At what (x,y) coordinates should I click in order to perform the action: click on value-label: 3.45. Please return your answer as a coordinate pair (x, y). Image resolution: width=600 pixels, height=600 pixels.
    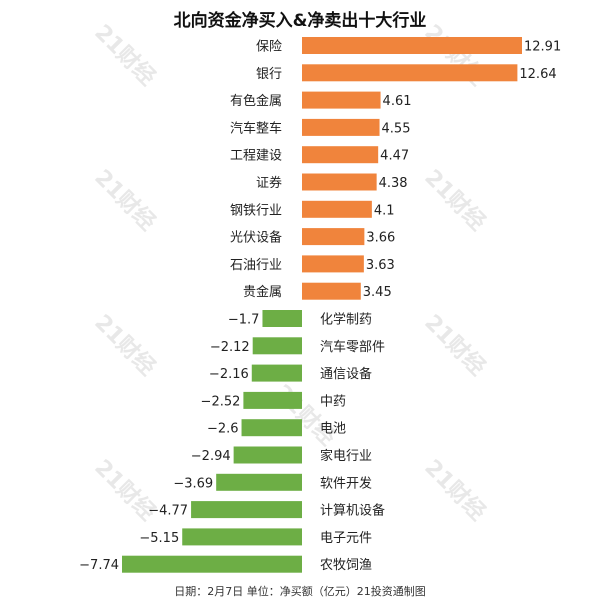
    Looking at the image, I should click on (377, 292).